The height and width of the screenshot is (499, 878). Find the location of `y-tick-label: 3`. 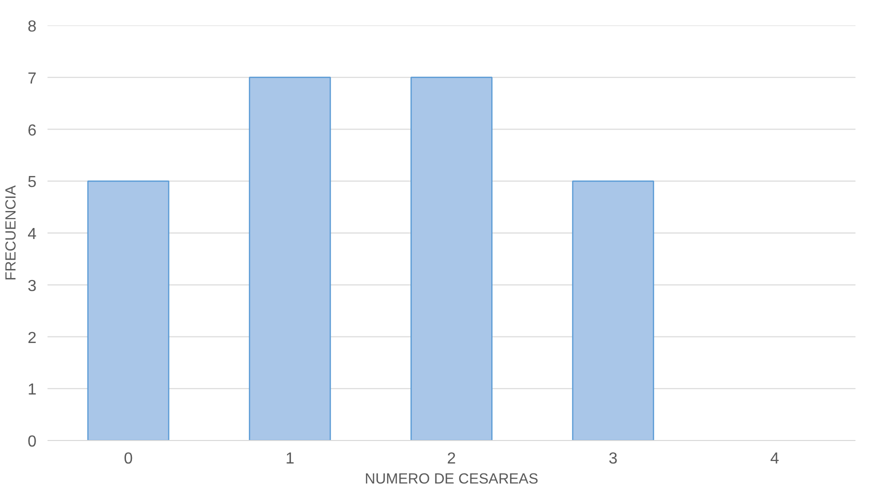

y-tick-label: 3 is located at coordinates (32, 286).